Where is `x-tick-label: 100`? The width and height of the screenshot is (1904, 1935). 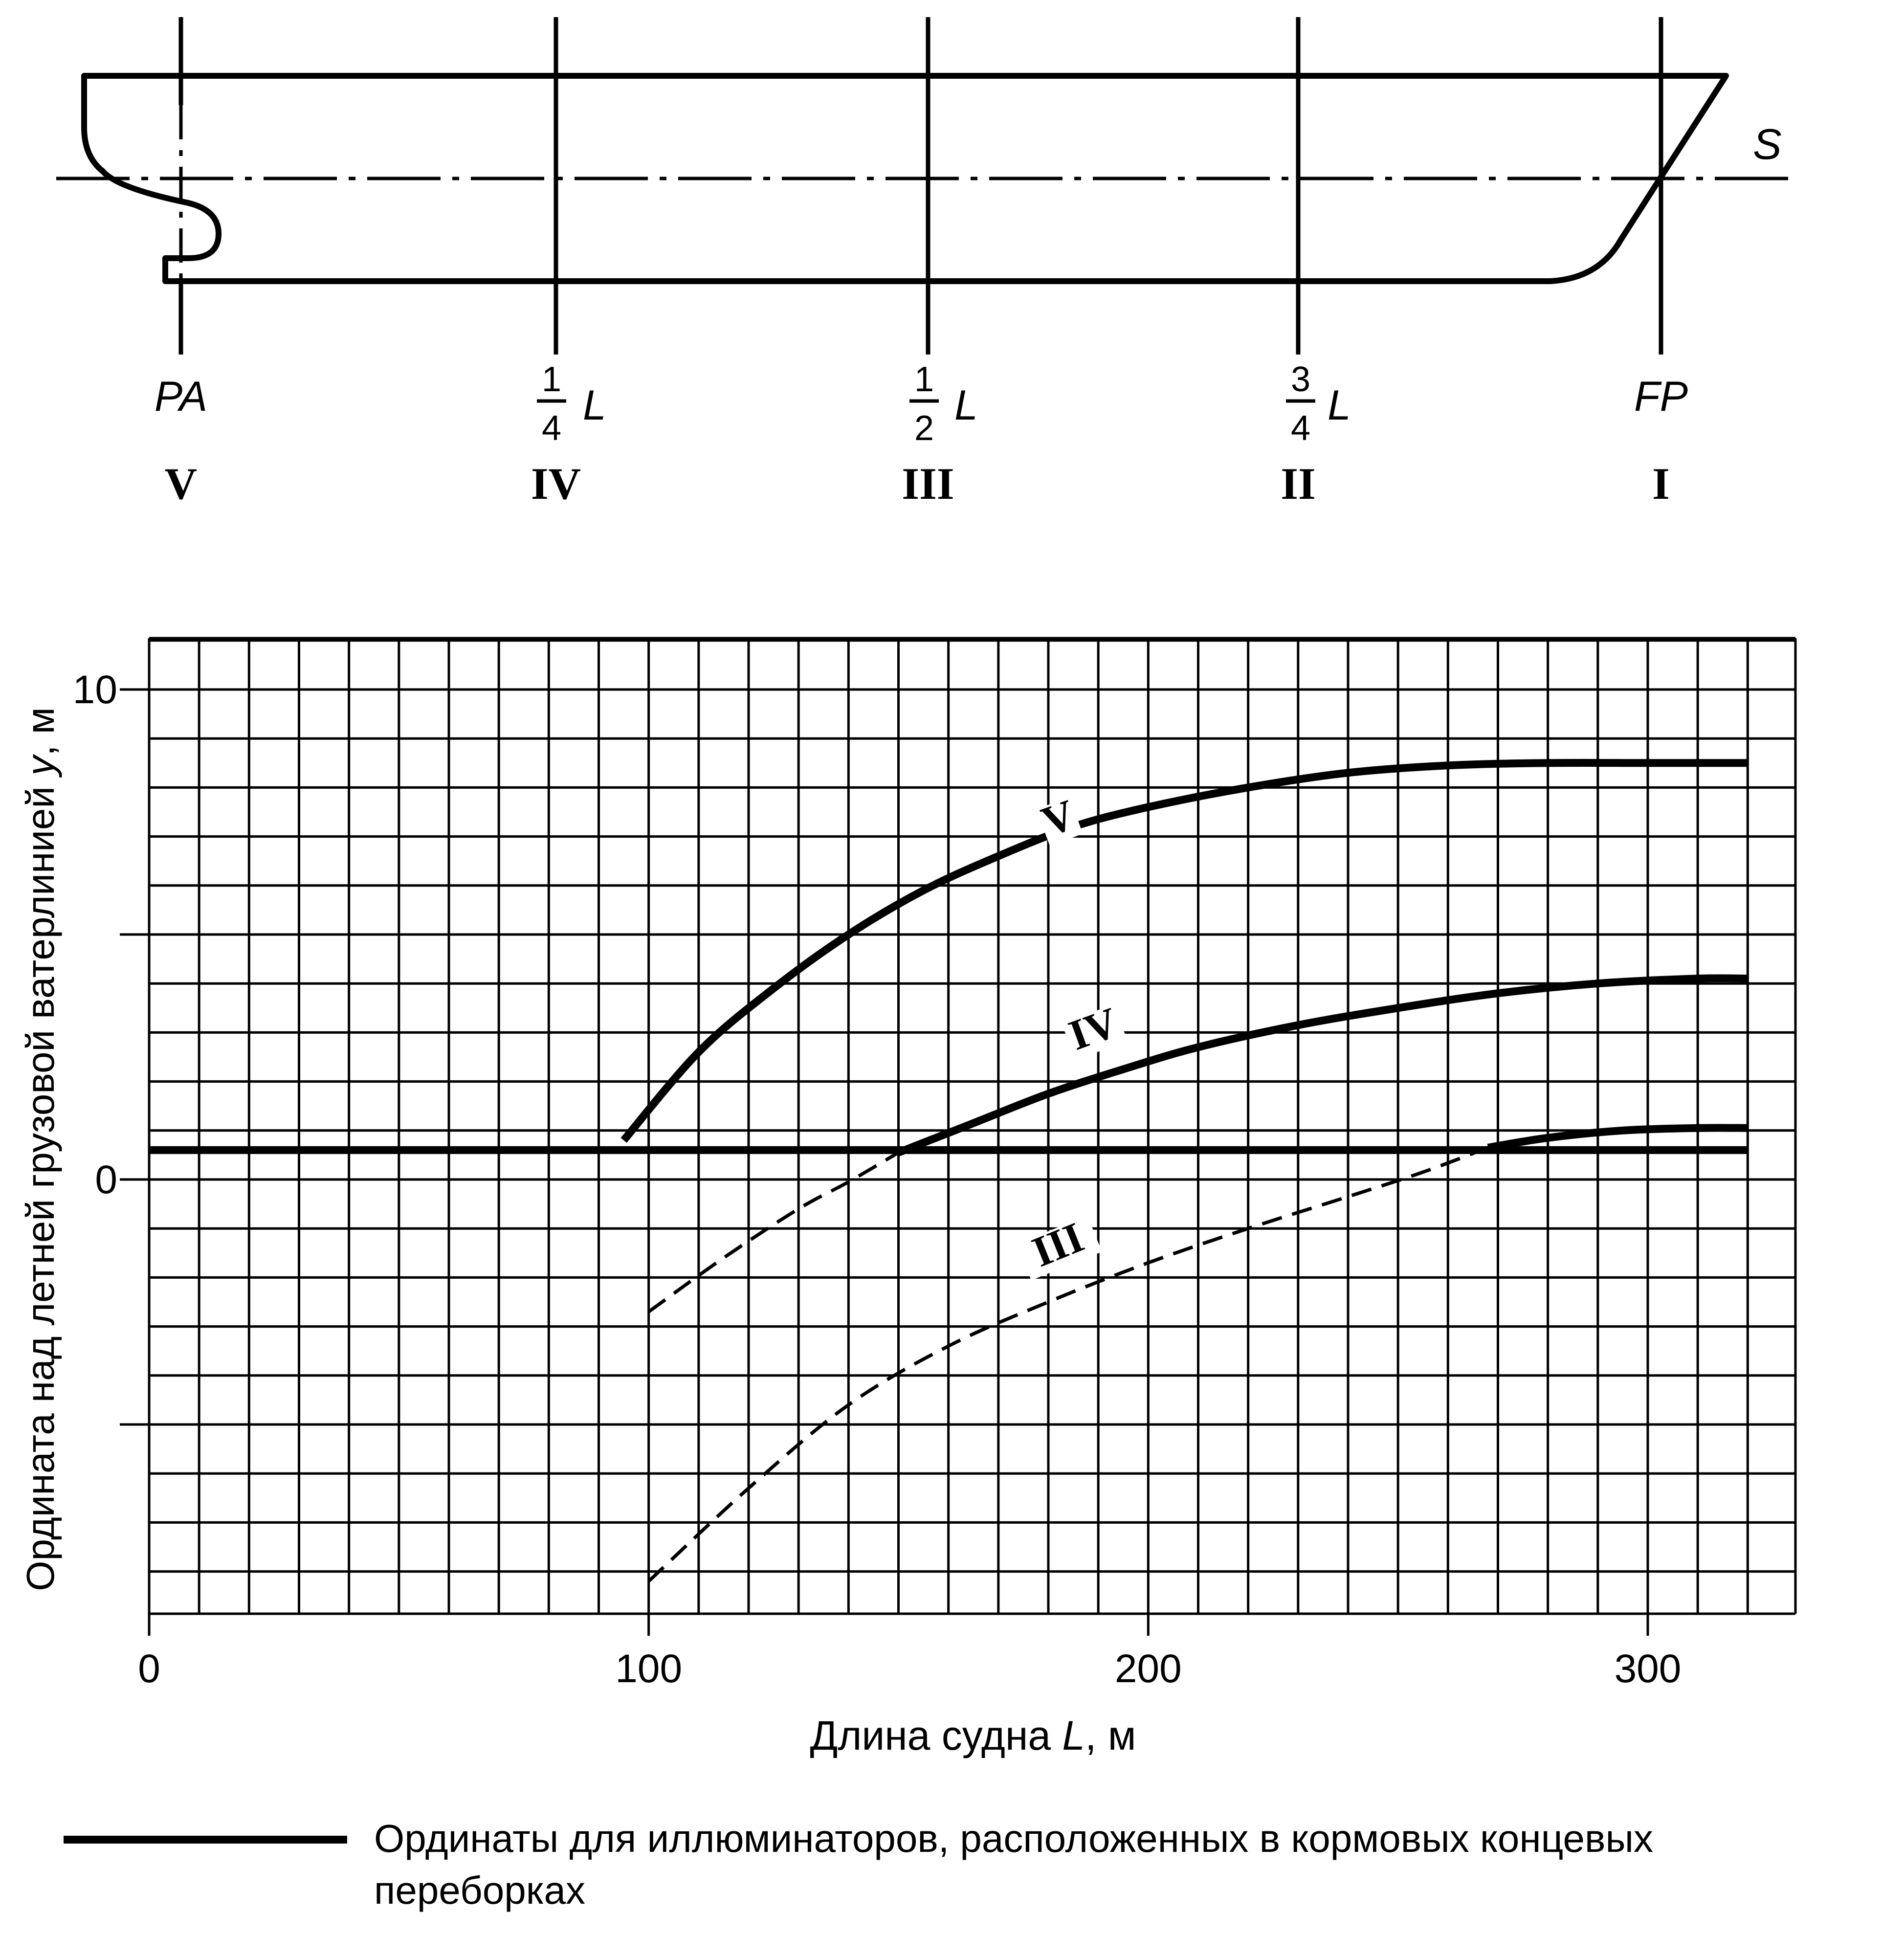 x-tick-label: 100 is located at coordinates (648, 1668).